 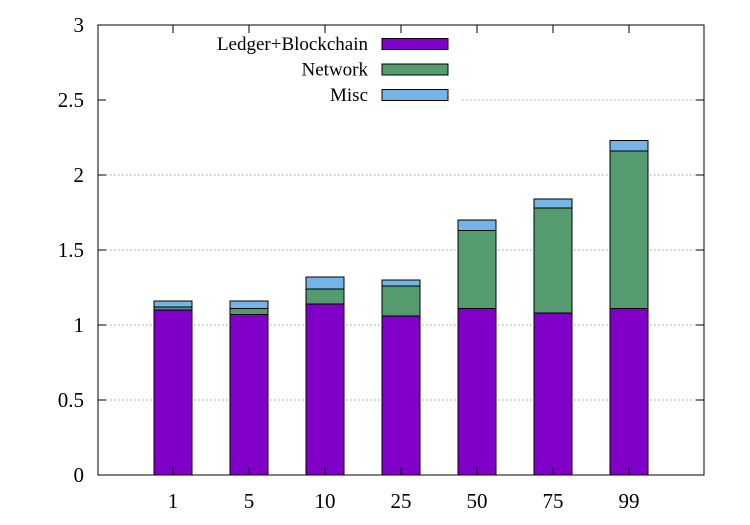 What do you see at coordinates (477, 501) in the screenshot?
I see `x-tick-label: 50` at bounding box center [477, 501].